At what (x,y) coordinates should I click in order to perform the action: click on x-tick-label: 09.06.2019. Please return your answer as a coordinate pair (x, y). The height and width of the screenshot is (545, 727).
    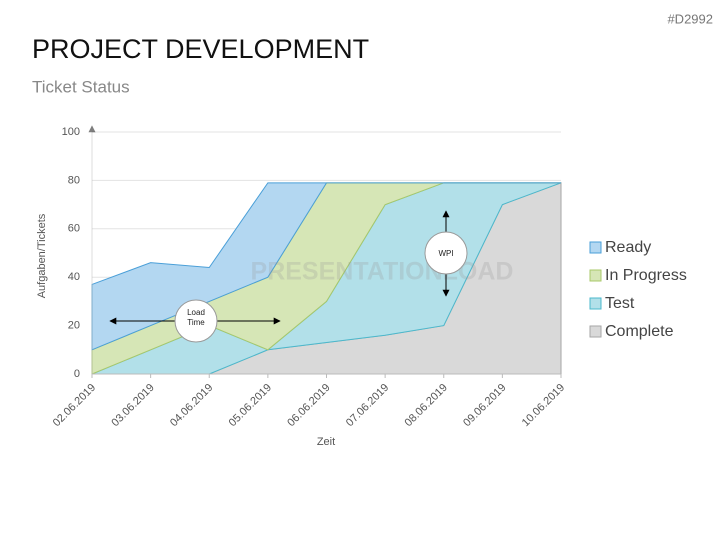
    Looking at the image, I should click on (484, 405).